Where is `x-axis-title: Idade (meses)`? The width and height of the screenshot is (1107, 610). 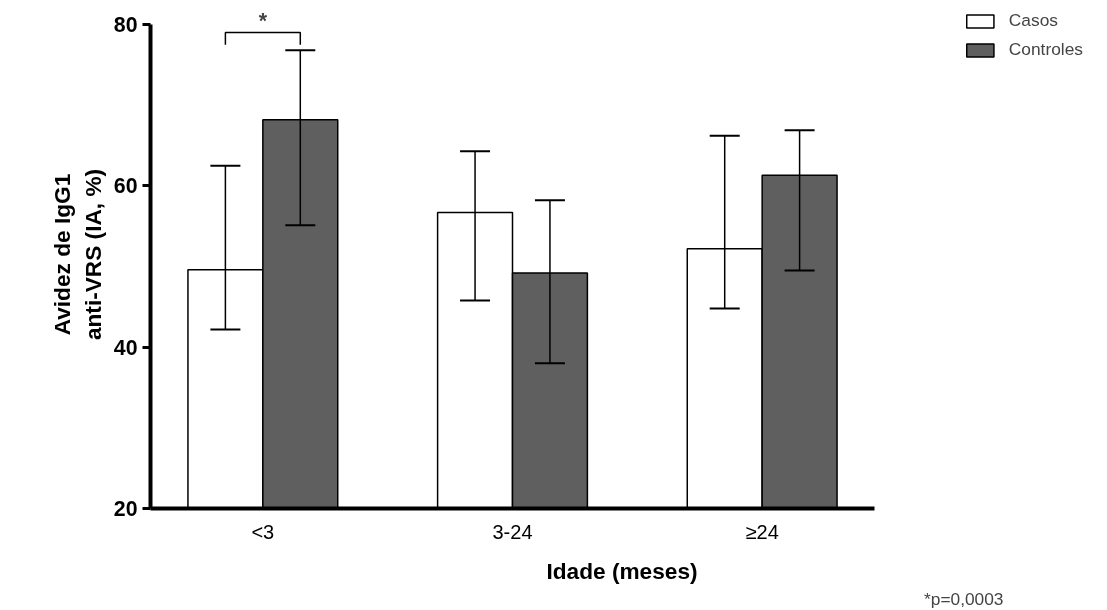 x-axis-title: Idade (meses) is located at coordinates (622, 570).